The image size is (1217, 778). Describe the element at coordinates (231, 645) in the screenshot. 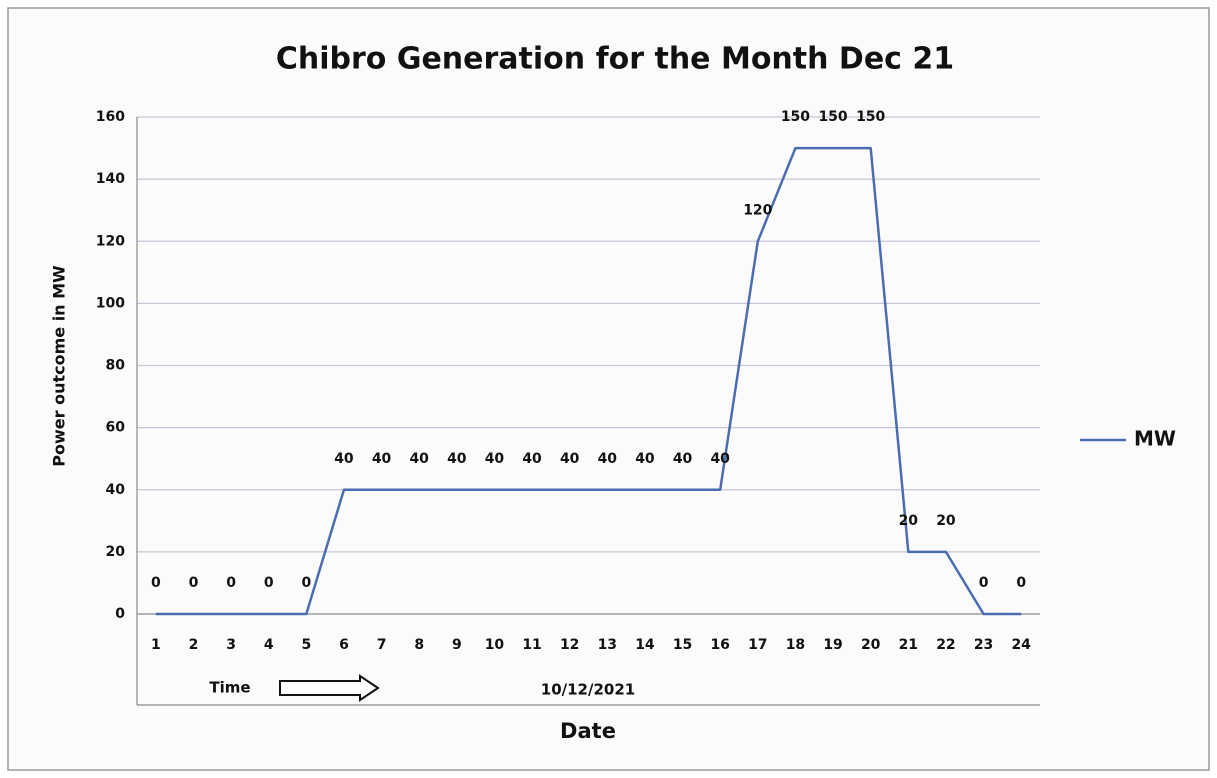

I see `x-tick-label: 3` at that location.